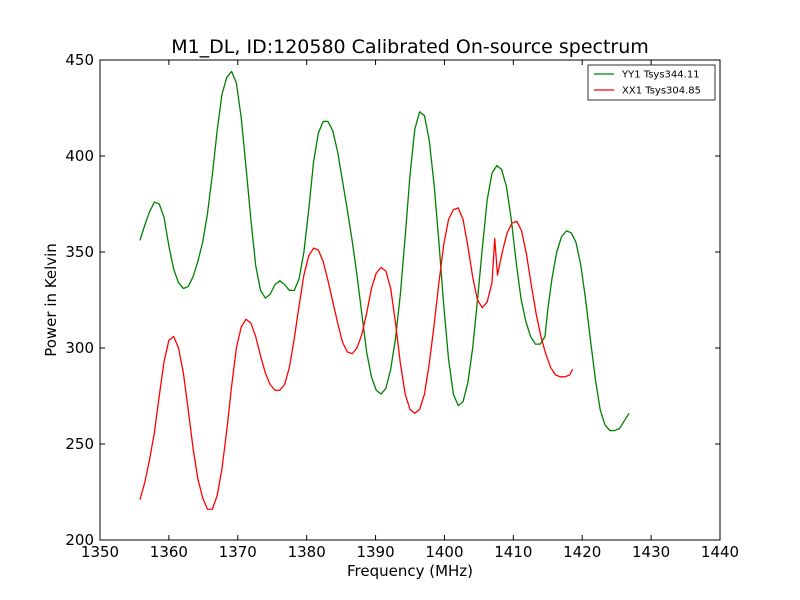 Image resolution: width=800 pixels, height=600 pixels. I want to click on legend-label-xx1: XX1 Tsys304.85, so click(661, 91).